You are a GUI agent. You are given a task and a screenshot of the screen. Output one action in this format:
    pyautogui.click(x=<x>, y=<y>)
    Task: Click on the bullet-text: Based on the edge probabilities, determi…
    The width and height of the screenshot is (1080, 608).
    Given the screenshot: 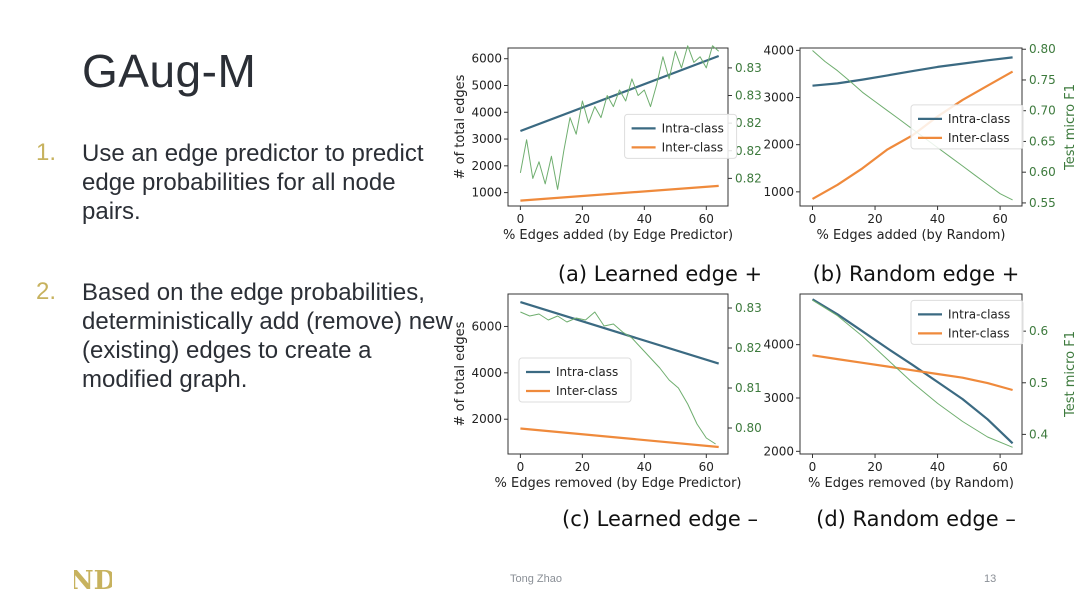 What is the action you would take?
    pyautogui.click(x=267, y=336)
    